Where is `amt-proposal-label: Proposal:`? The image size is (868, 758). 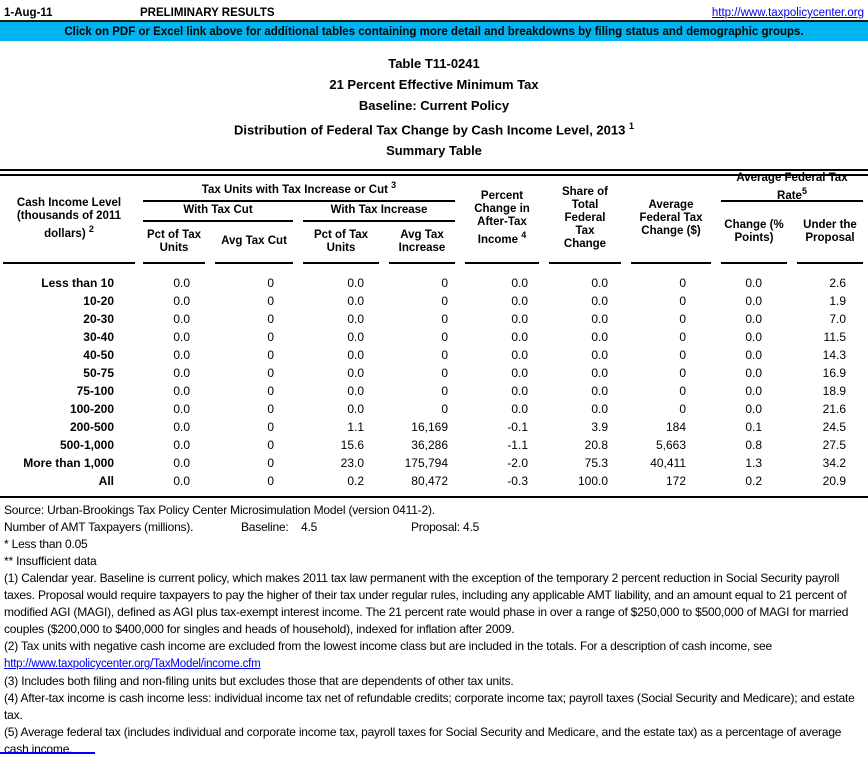
amt-proposal-label: Proposal: is located at coordinates (435, 527).